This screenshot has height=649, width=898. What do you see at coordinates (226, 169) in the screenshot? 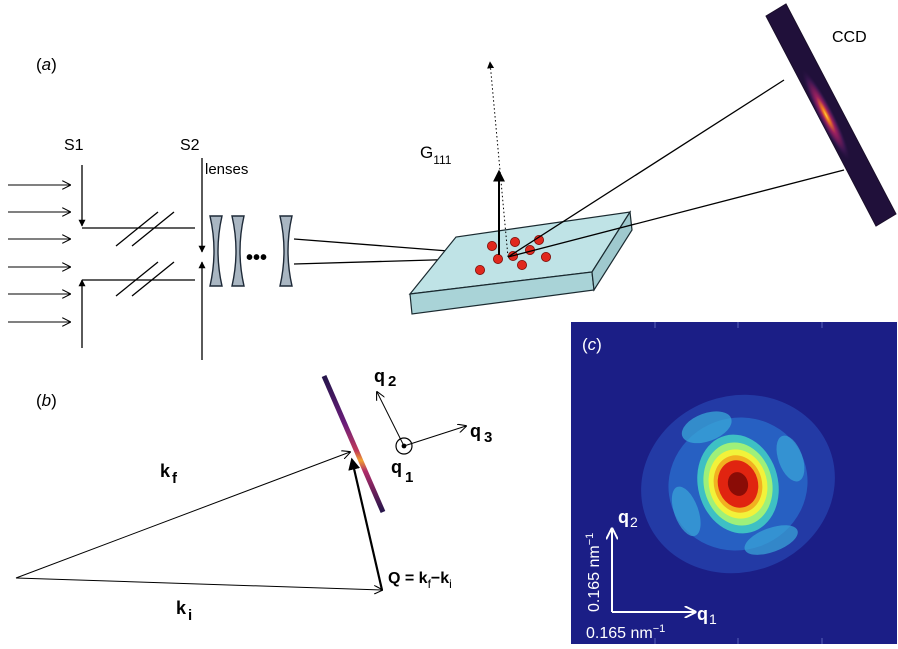
I see `lenses-label: lenses` at bounding box center [226, 169].